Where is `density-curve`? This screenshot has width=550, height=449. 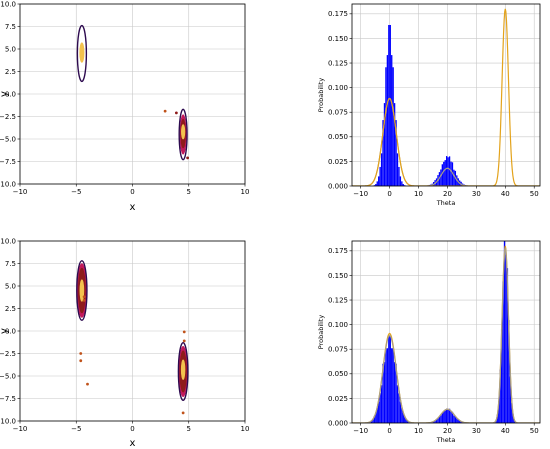
density-curve is located at coordinates (446, 335).